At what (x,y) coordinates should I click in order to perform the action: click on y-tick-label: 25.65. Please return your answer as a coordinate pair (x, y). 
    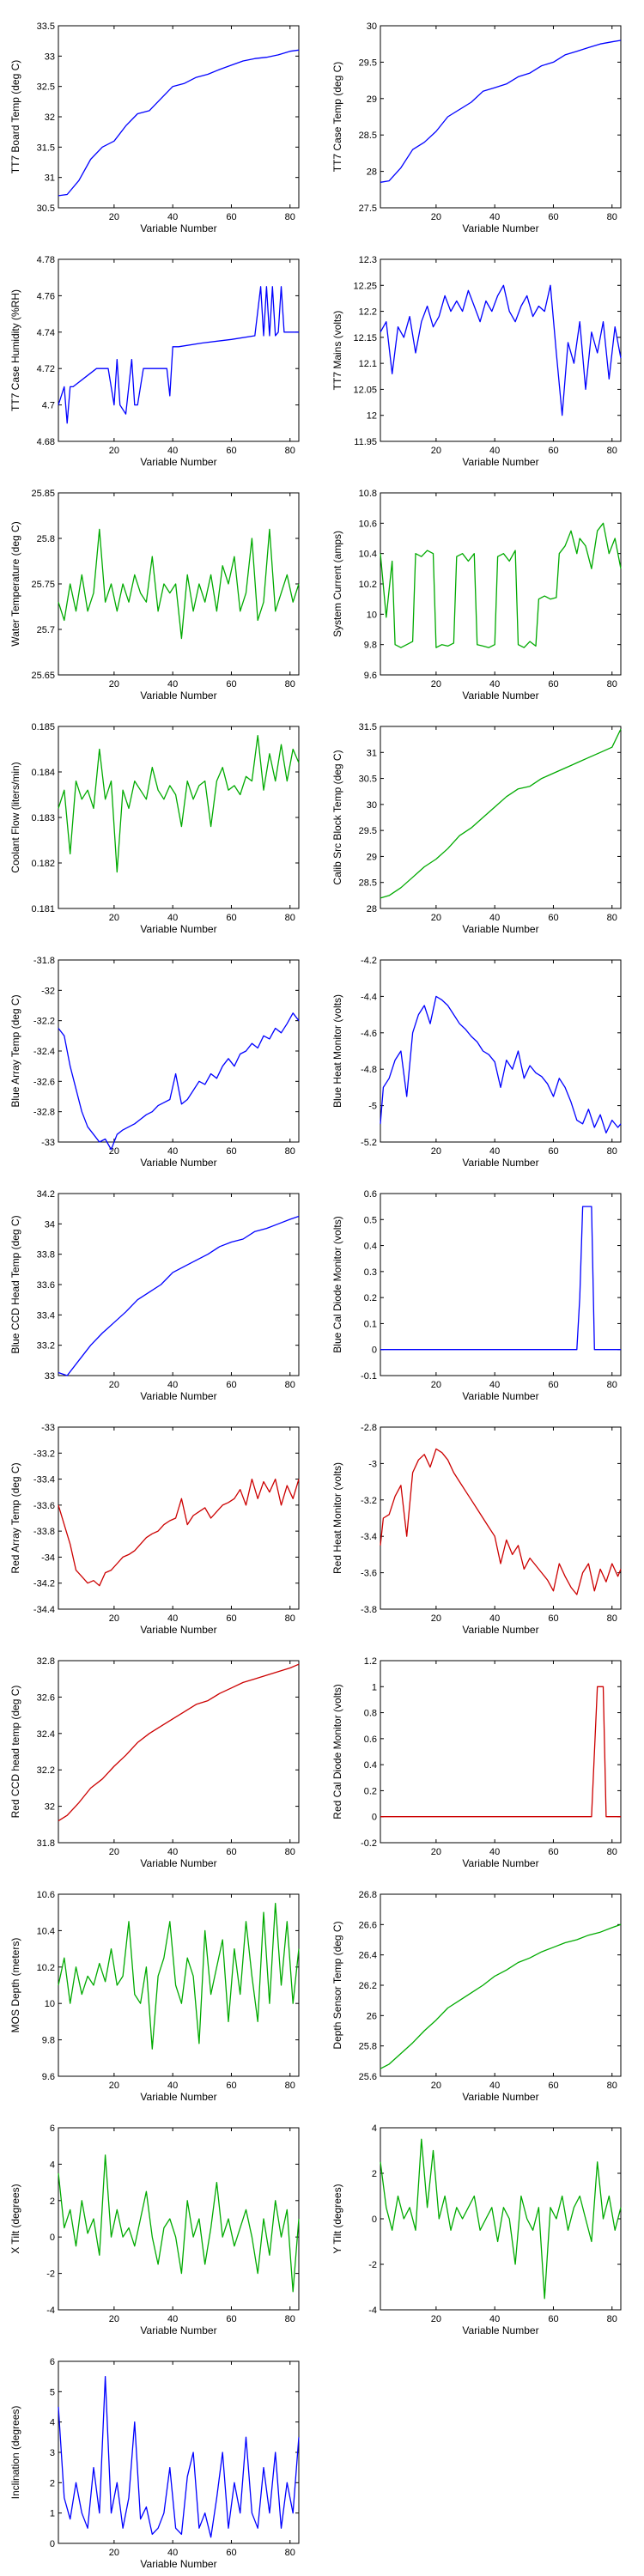
    Looking at the image, I should click on (43, 676).